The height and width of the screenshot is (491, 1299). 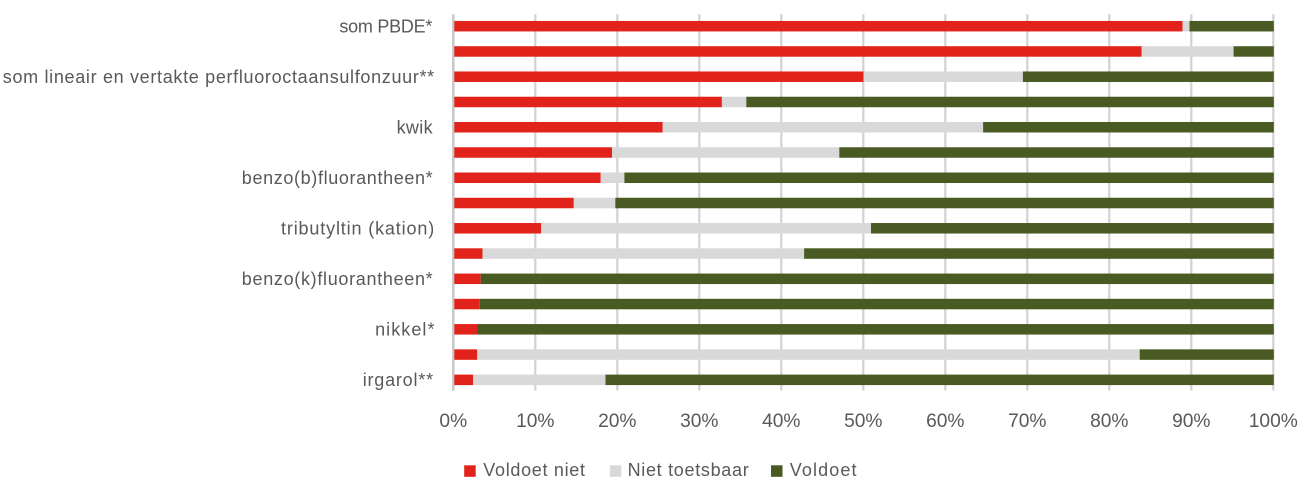 What do you see at coordinates (781, 421) in the screenshot?
I see `svg-text: 40%` at bounding box center [781, 421].